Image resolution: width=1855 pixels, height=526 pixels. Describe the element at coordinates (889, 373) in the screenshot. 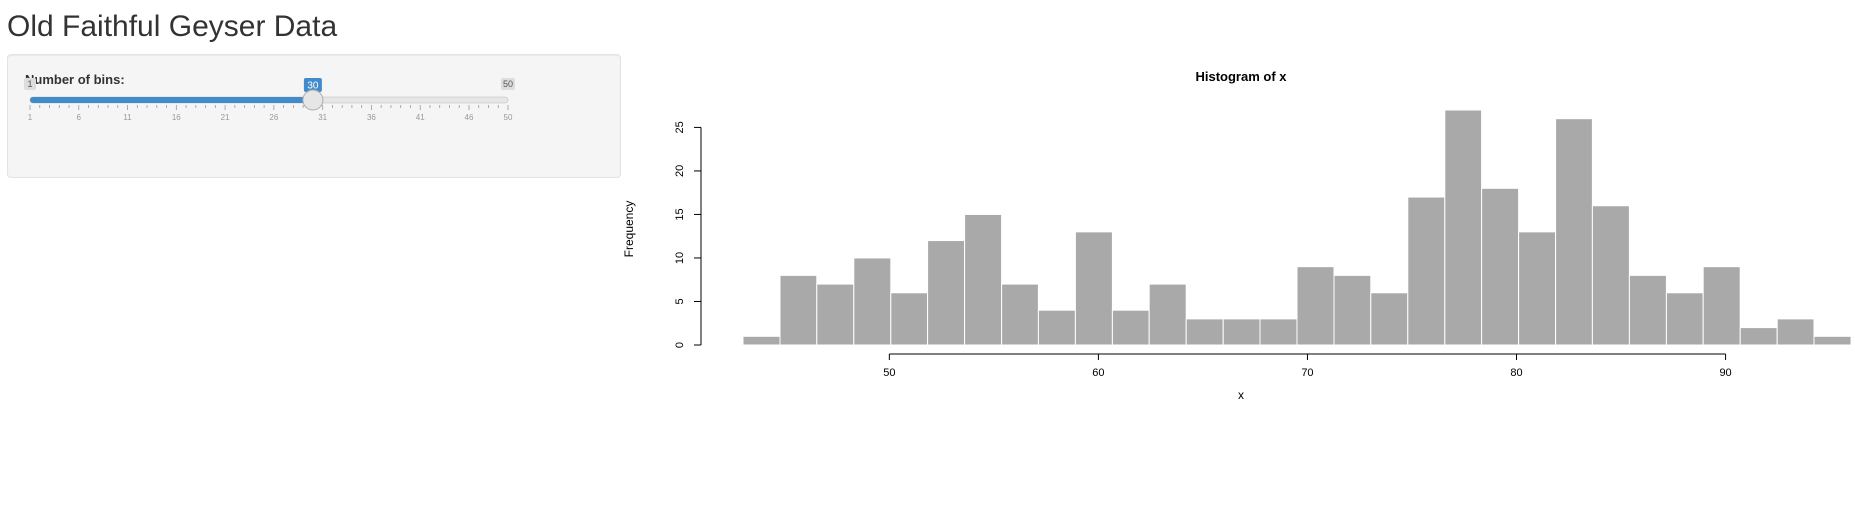

I see `x-tick-label: 50` at that location.